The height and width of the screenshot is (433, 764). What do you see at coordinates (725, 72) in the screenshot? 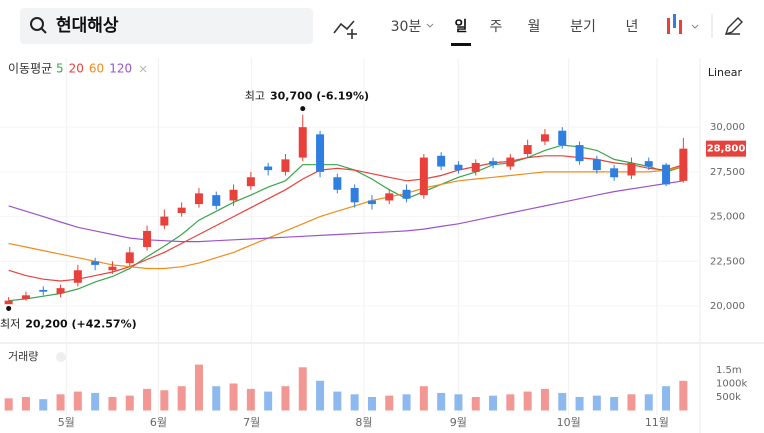
I see `scale-label: Linear` at bounding box center [725, 72].